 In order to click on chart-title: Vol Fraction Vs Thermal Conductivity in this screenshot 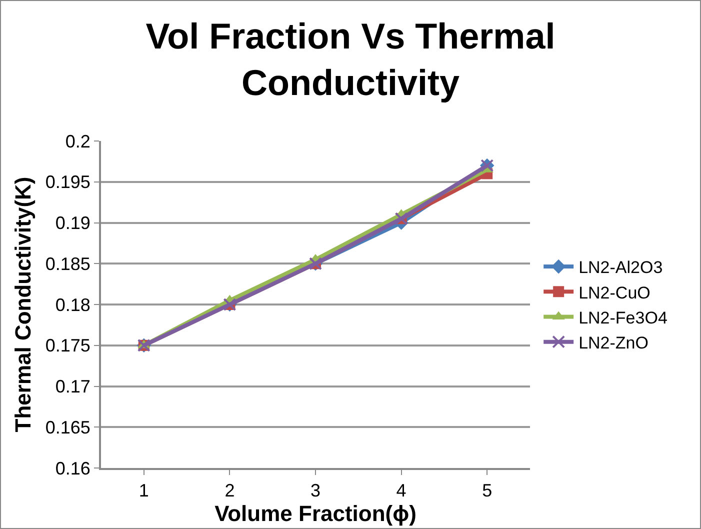, I will do `click(351, 59)`.